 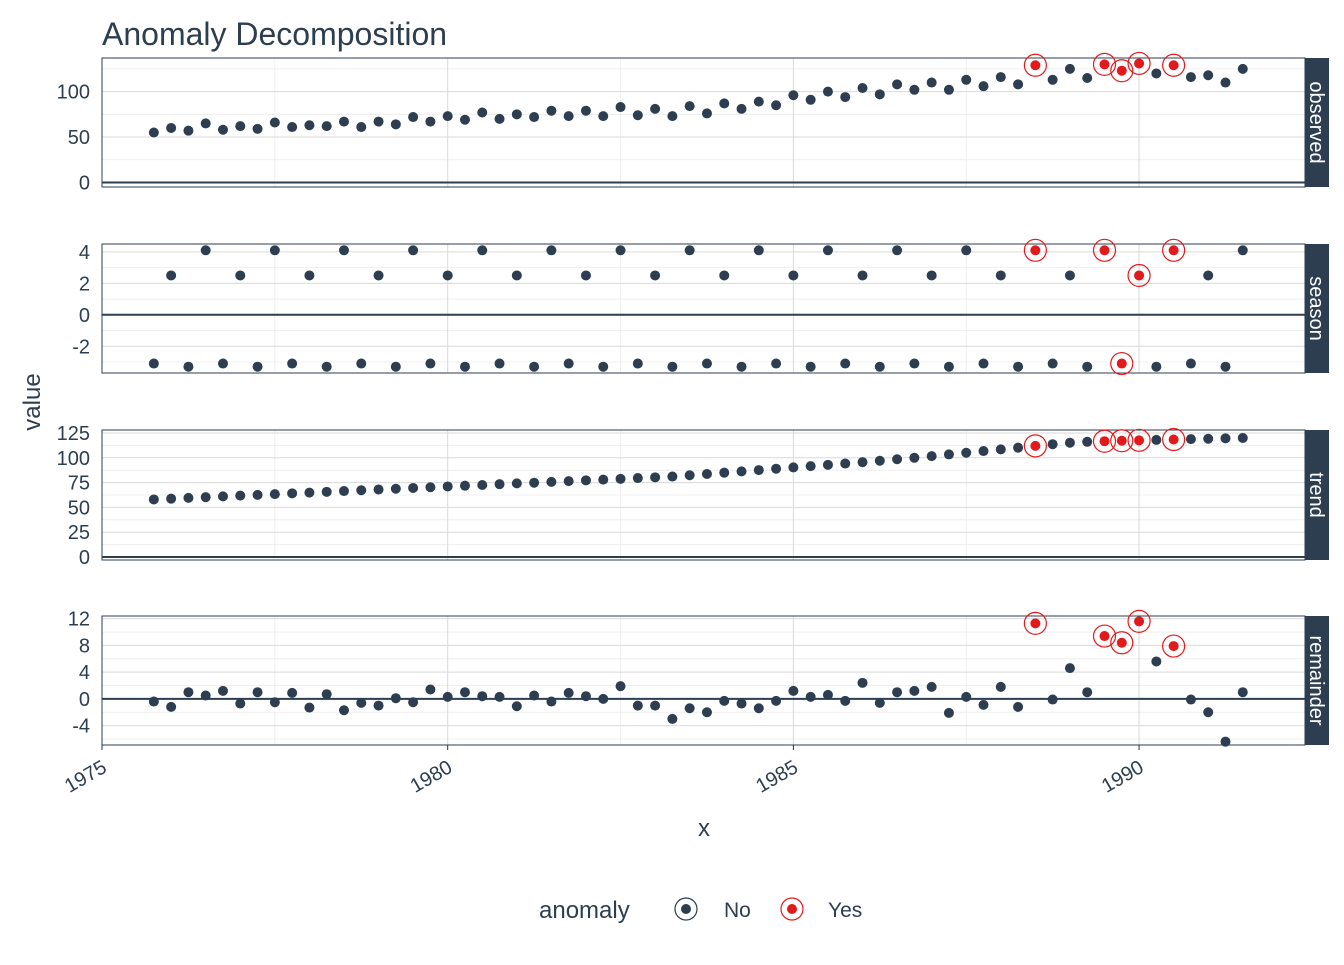 I want to click on legend-label: No, so click(x=737, y=910).